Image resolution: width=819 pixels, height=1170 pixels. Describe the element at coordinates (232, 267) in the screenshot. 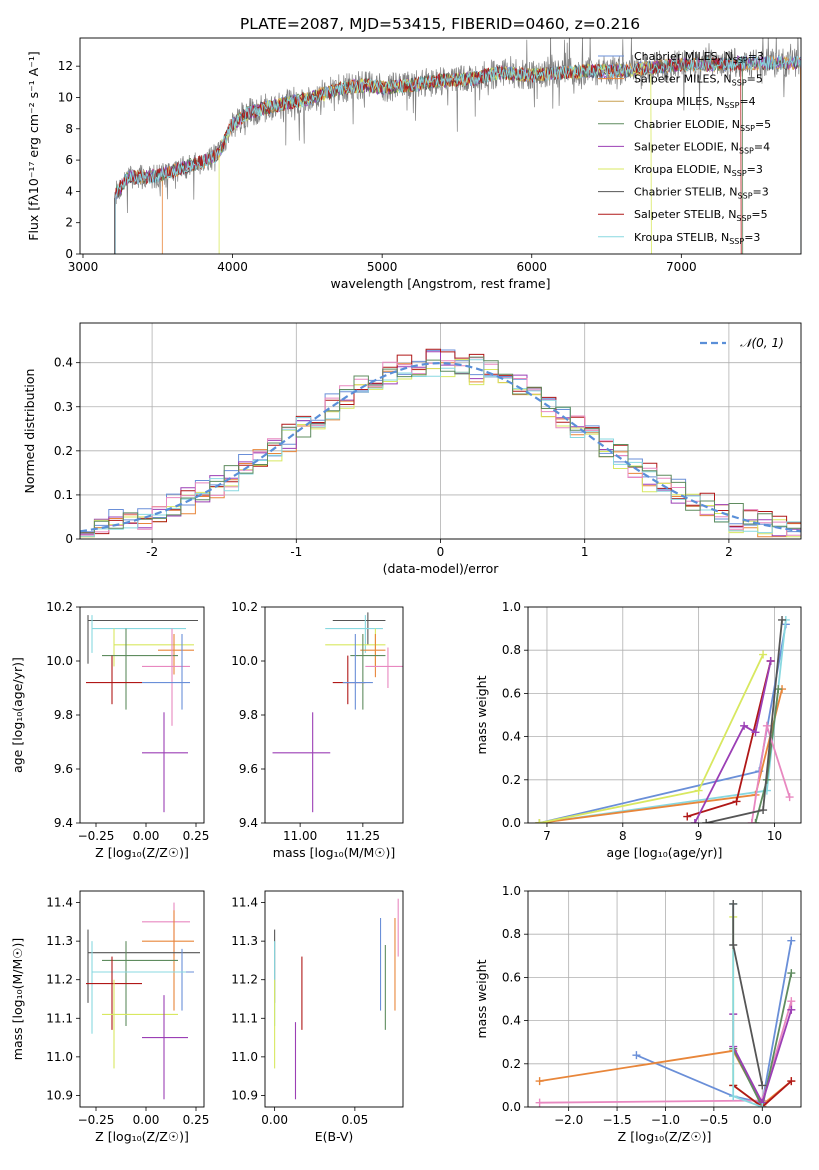

I see `x-tick-label: 4000` at that location.